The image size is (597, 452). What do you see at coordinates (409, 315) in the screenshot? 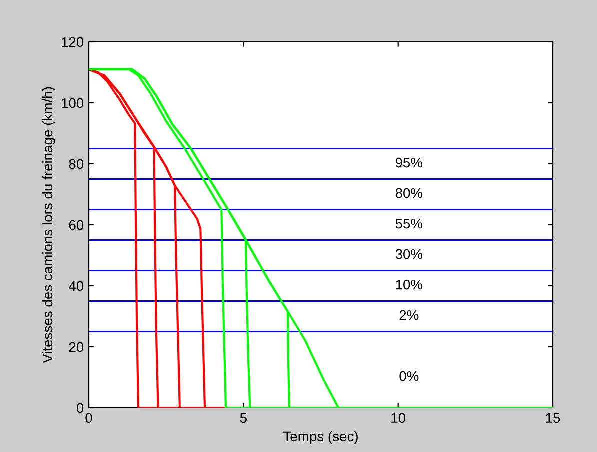
I see `annotation: 2%` at bounding box center [409, 315].